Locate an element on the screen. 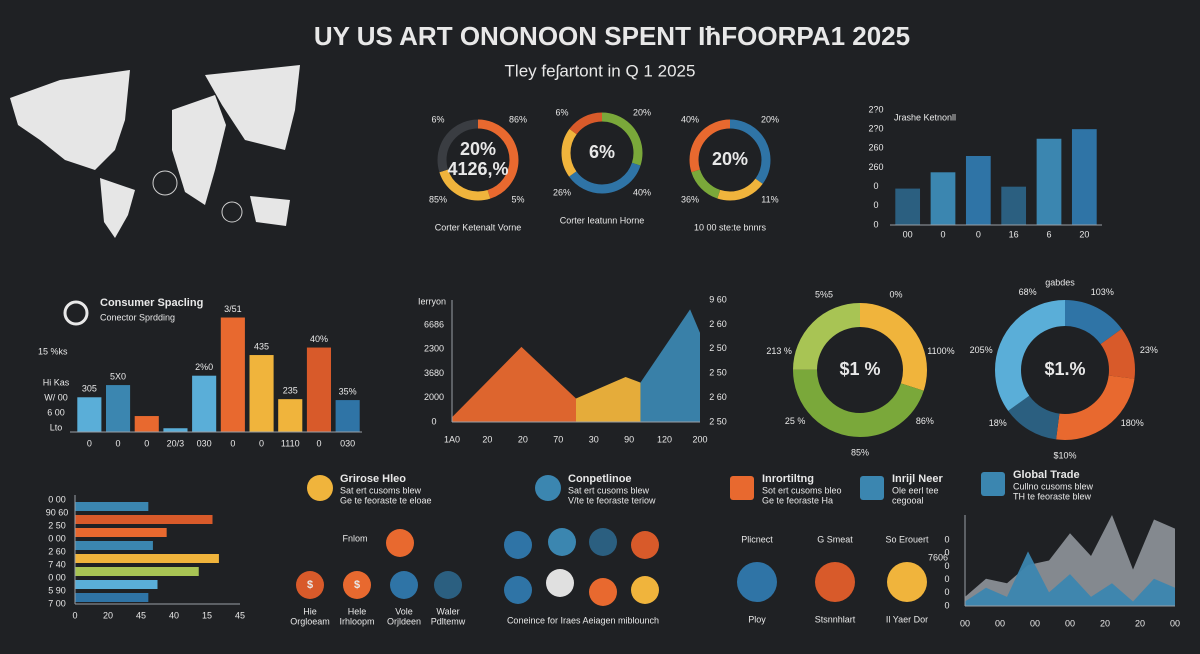 The image size is (1200, 654). feature-line: cegooal is located at coordinates (908, 500).